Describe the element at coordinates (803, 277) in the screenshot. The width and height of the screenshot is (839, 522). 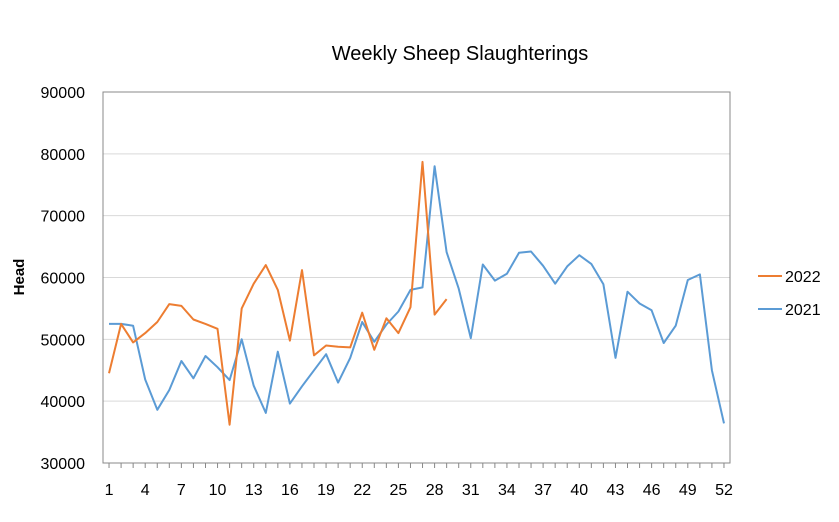
I see `legend-label-2022: 2022` at that location.